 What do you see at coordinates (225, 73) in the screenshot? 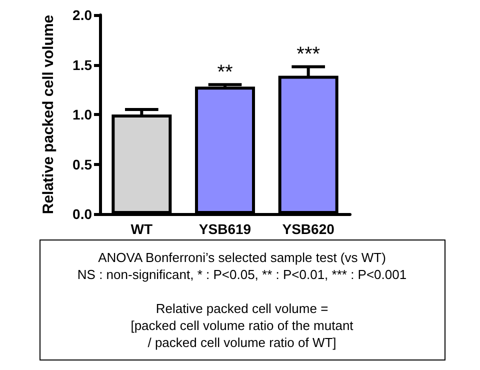
I see `data-label: **` at bounding box center [225, 73].